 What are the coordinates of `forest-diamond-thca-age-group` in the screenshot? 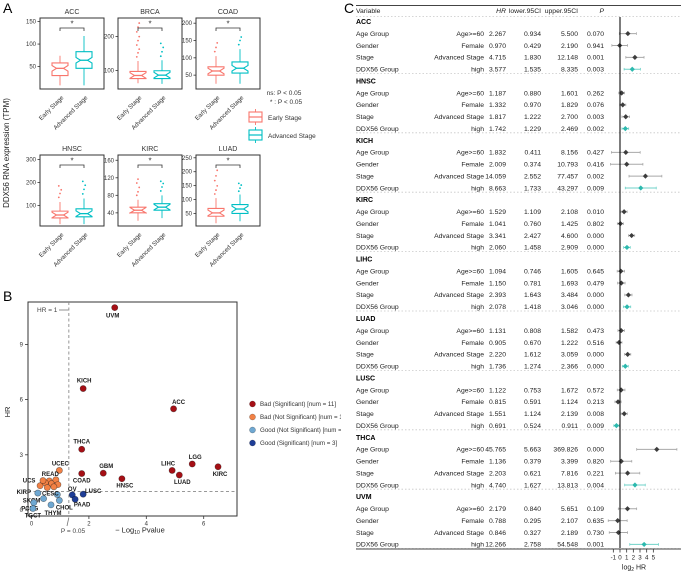 It's located at (657, 449).